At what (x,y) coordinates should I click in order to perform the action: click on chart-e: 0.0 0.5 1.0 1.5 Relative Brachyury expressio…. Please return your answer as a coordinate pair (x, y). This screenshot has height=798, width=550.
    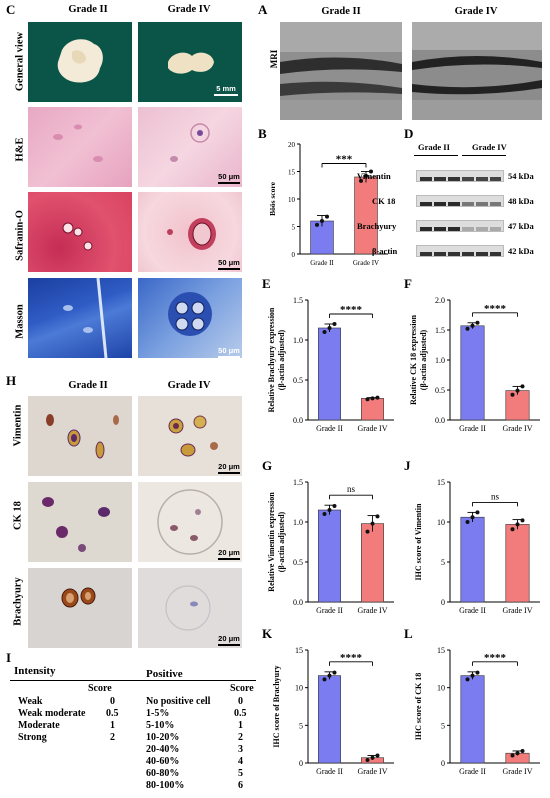
    Looking at the image, I should click on (332, 365).